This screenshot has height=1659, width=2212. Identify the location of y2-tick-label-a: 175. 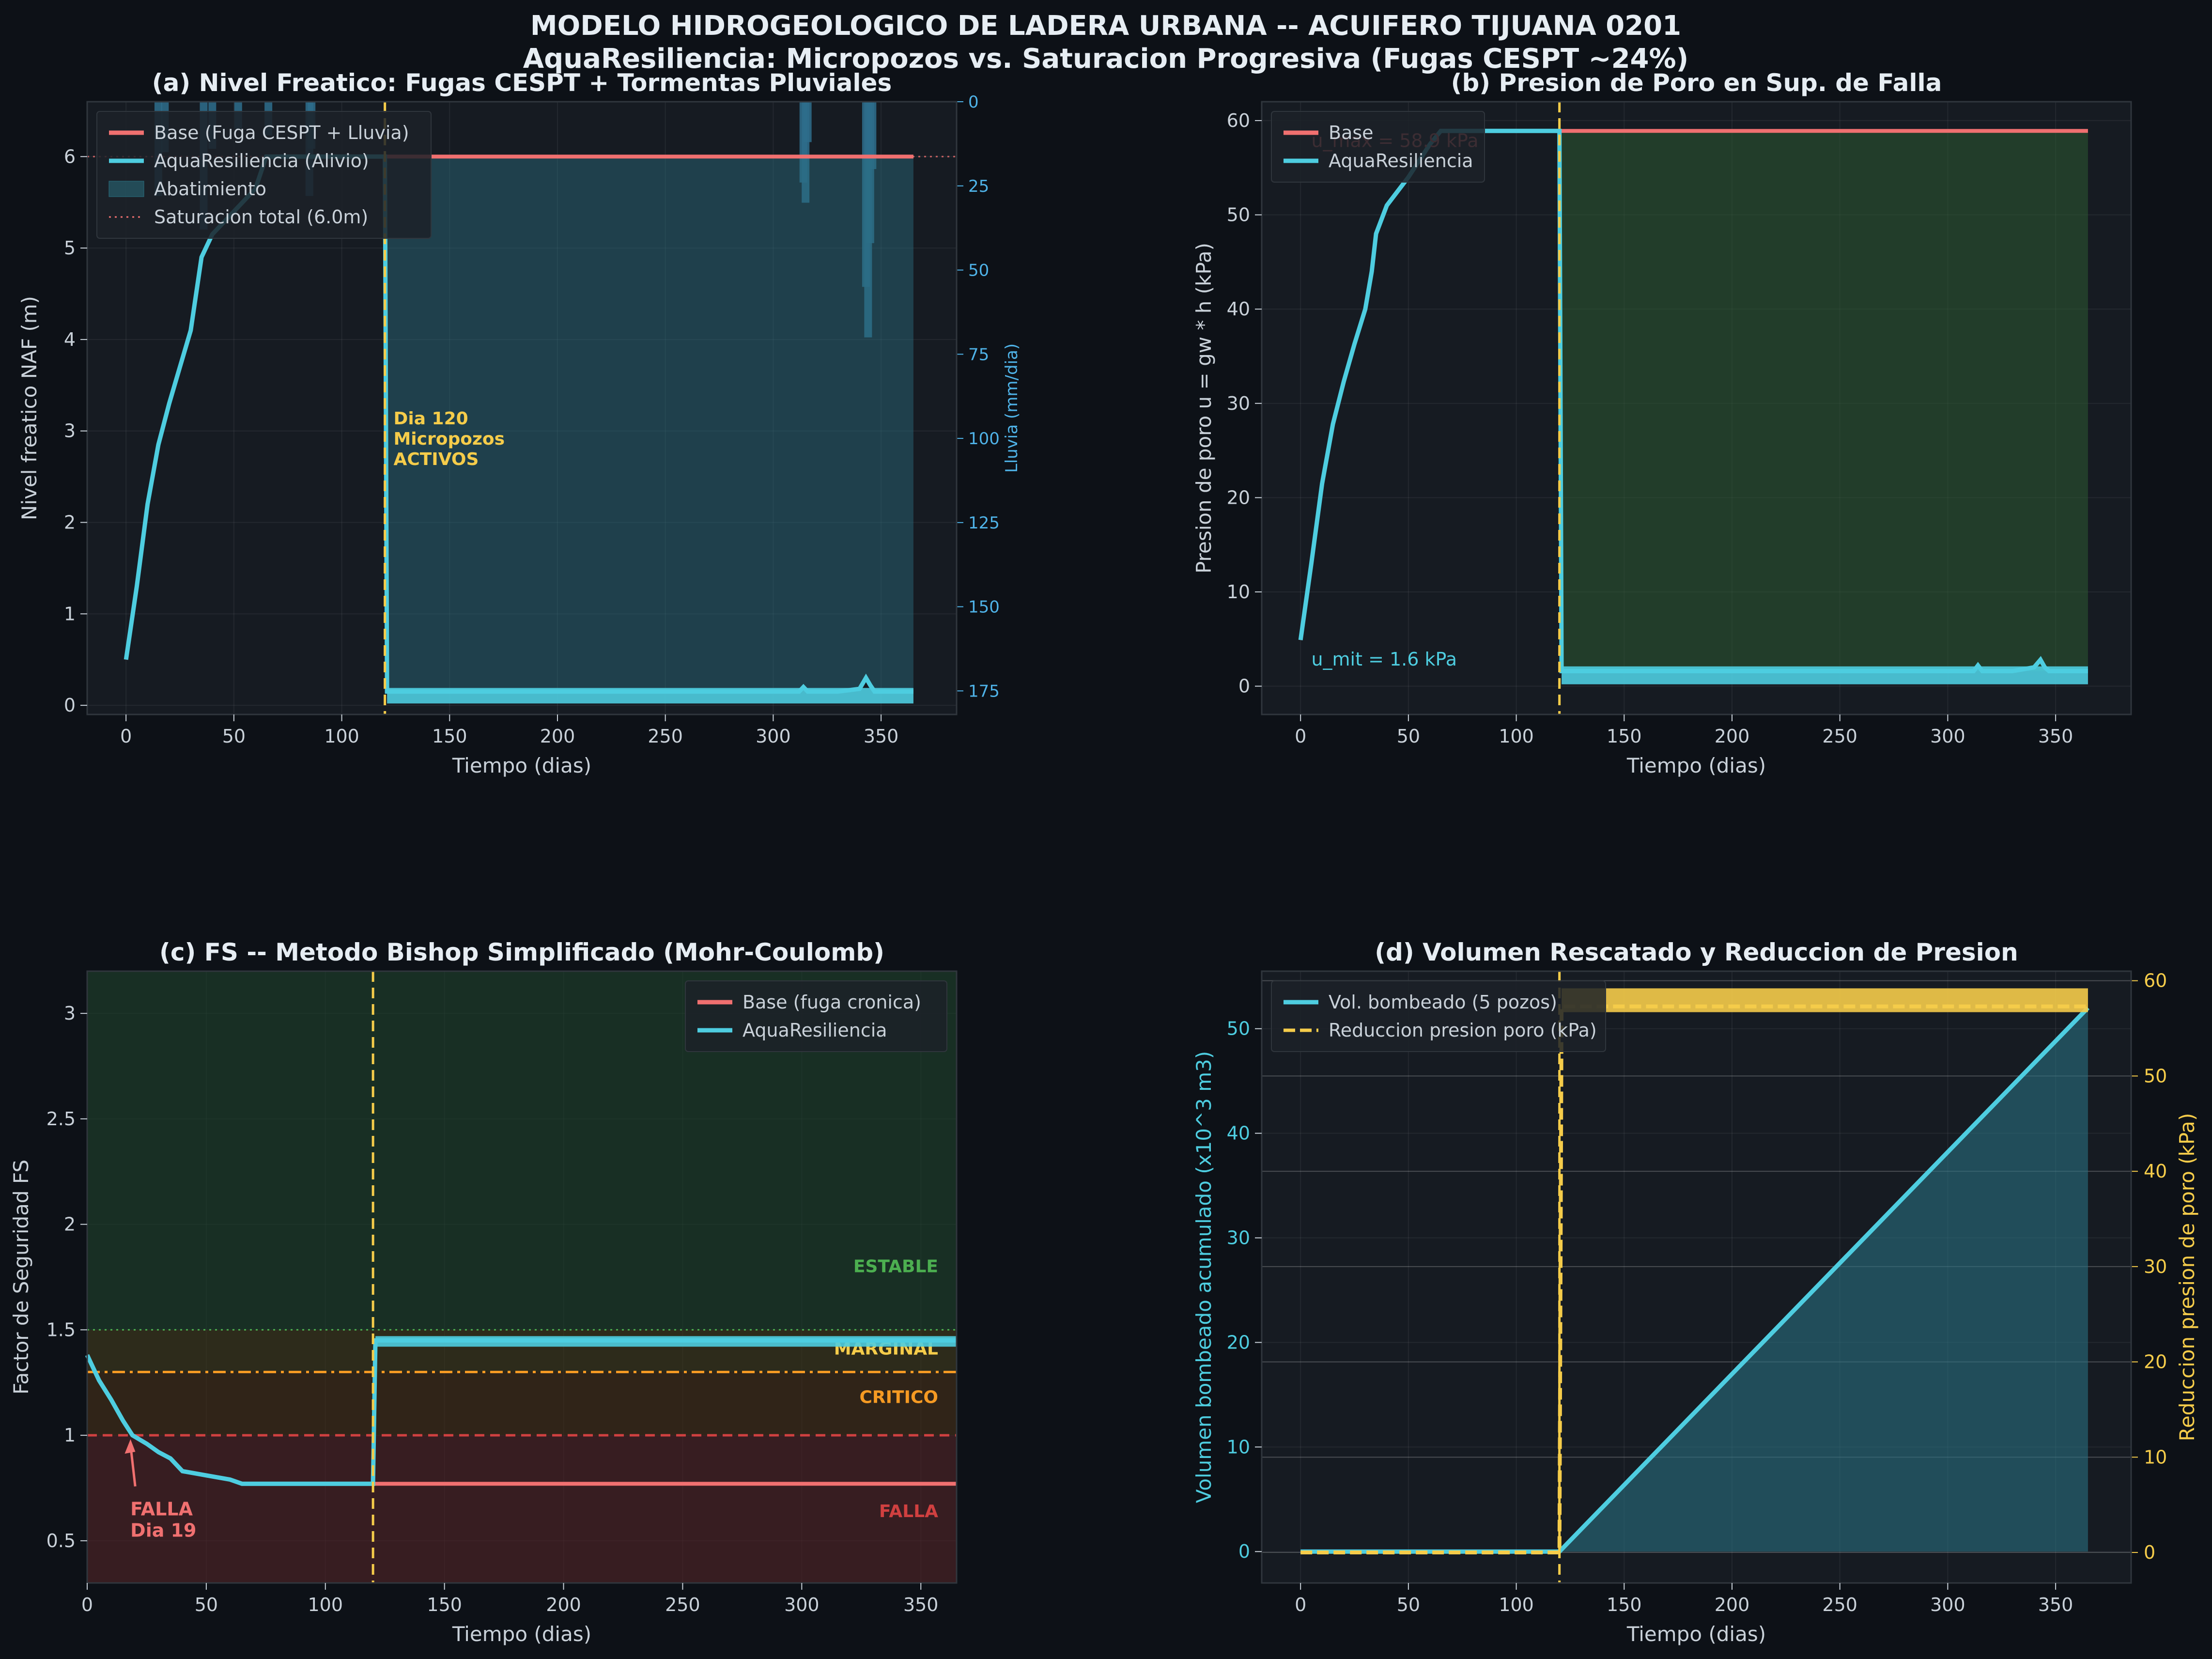
(984, 691).